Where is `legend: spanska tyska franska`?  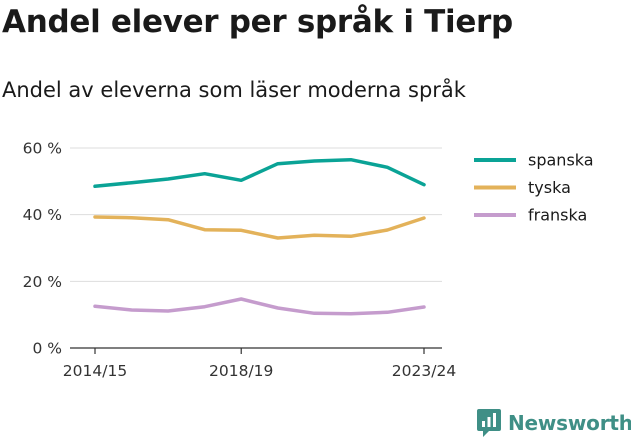 legend: spanska tyska franska is located at coordinates (534, 188).